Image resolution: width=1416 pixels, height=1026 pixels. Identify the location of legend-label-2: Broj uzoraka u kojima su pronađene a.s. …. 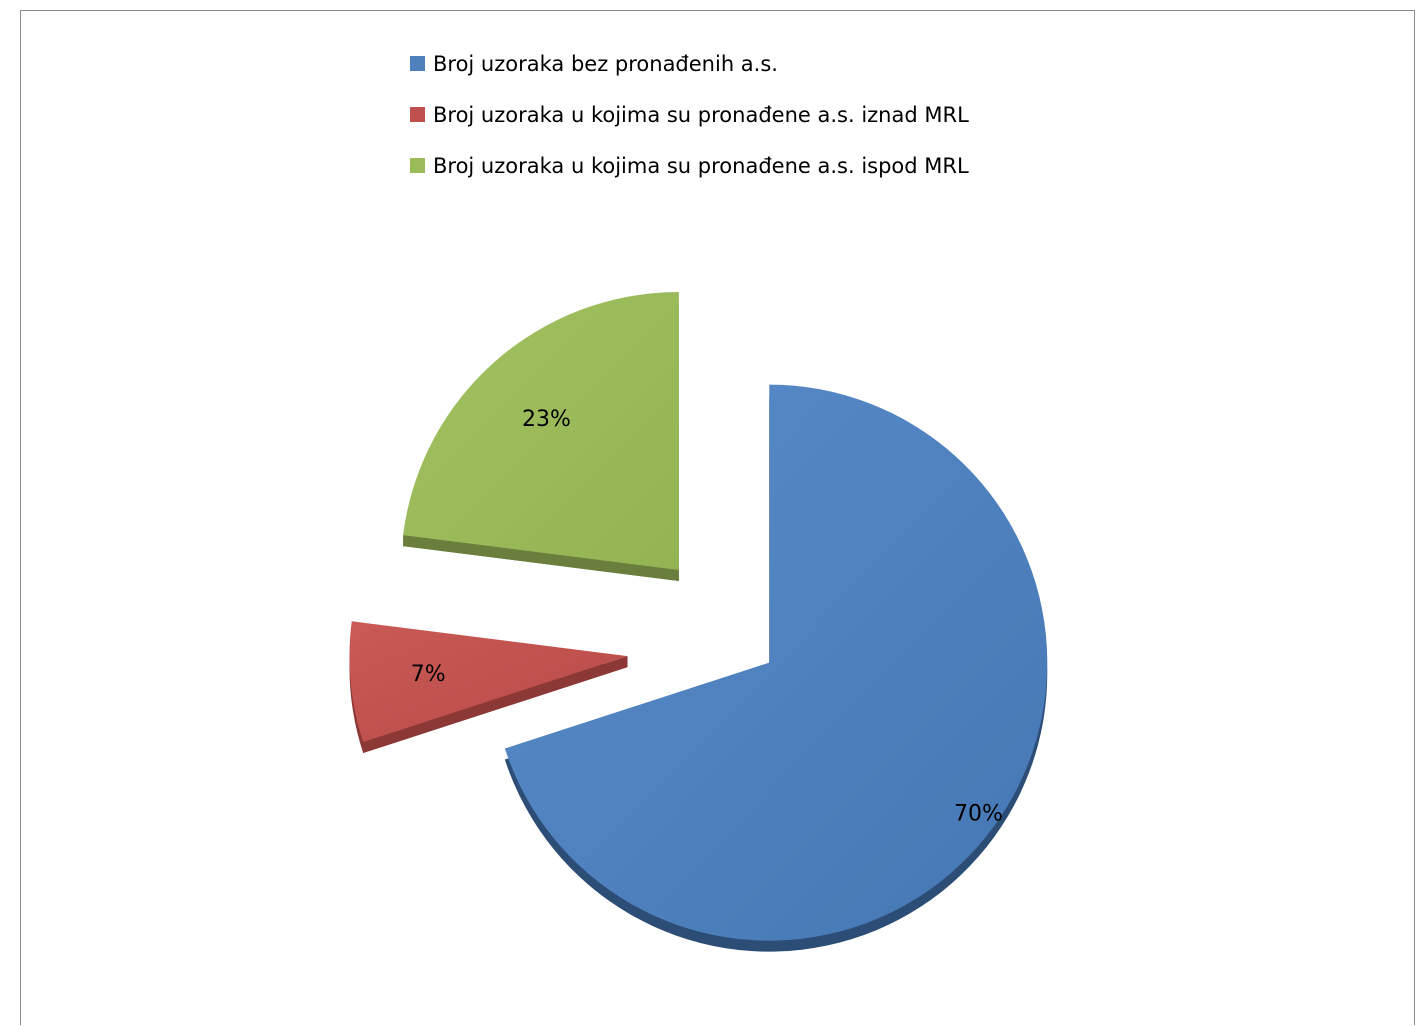
(701, 165).